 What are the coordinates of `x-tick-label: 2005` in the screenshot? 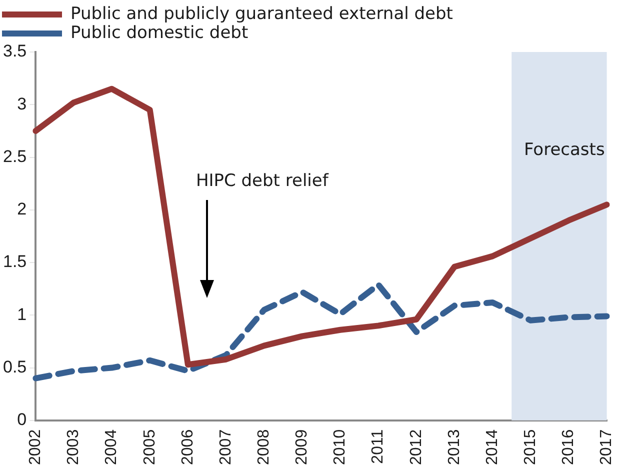 It's located at (149, 447).